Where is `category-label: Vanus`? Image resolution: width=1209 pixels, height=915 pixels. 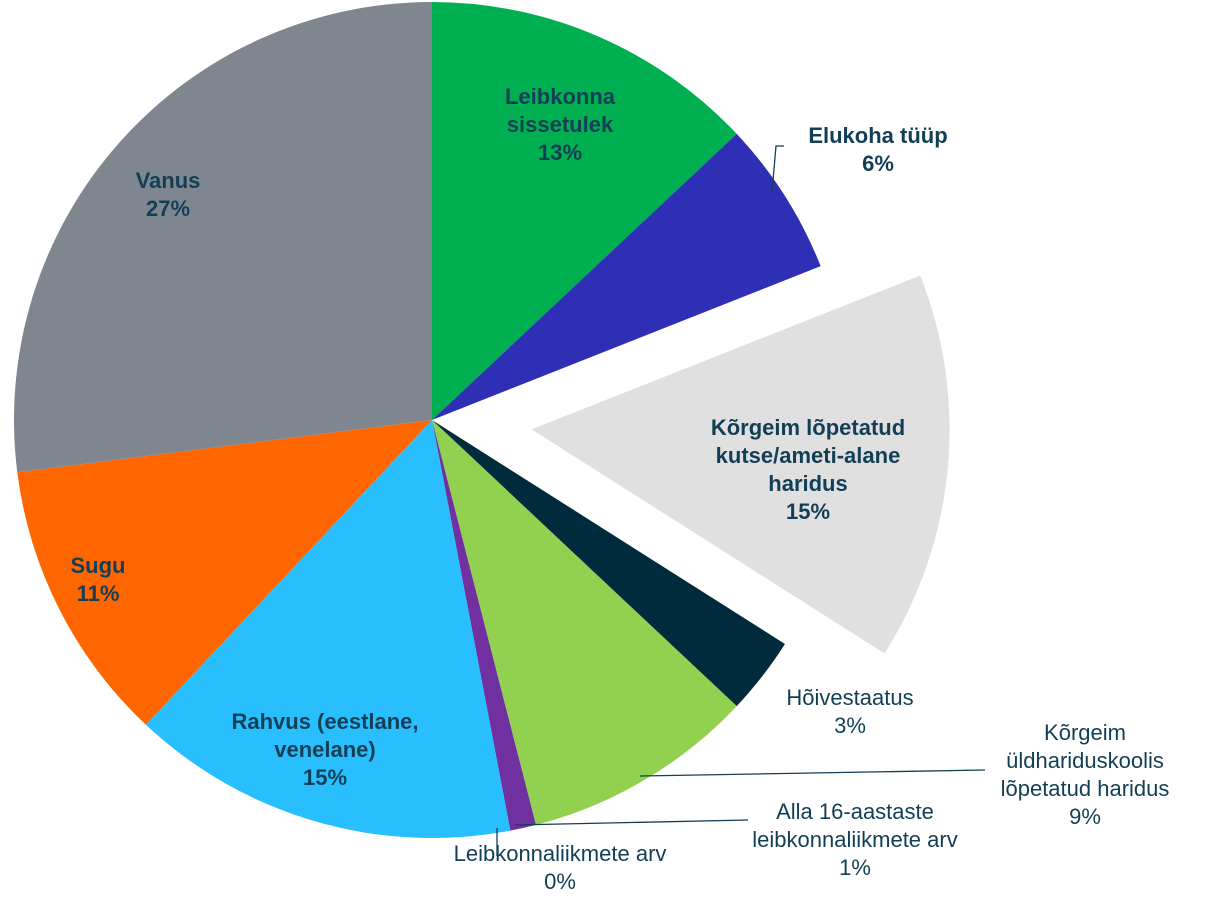
category-label: Vanus is located at coordinates (168, 180).